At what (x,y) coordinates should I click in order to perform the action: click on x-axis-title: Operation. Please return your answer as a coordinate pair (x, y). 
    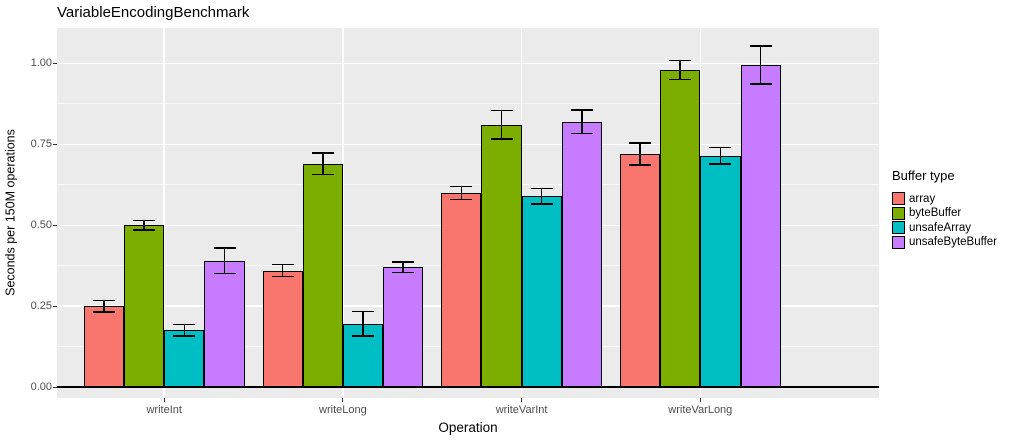
    Looking at the image, I should click on (468, 427).